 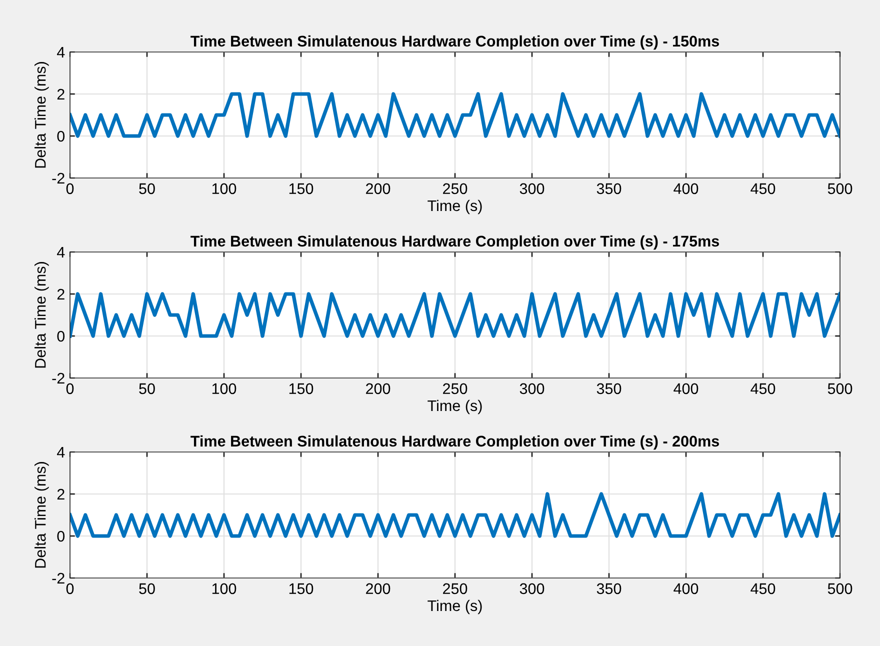 What do you see at coordinates (455, 242) in the screenshot?
I see `chart-title: Time Between Simulatenous Hardware Completion over Time (s) - 175ms` at bounding box center [455, 242].